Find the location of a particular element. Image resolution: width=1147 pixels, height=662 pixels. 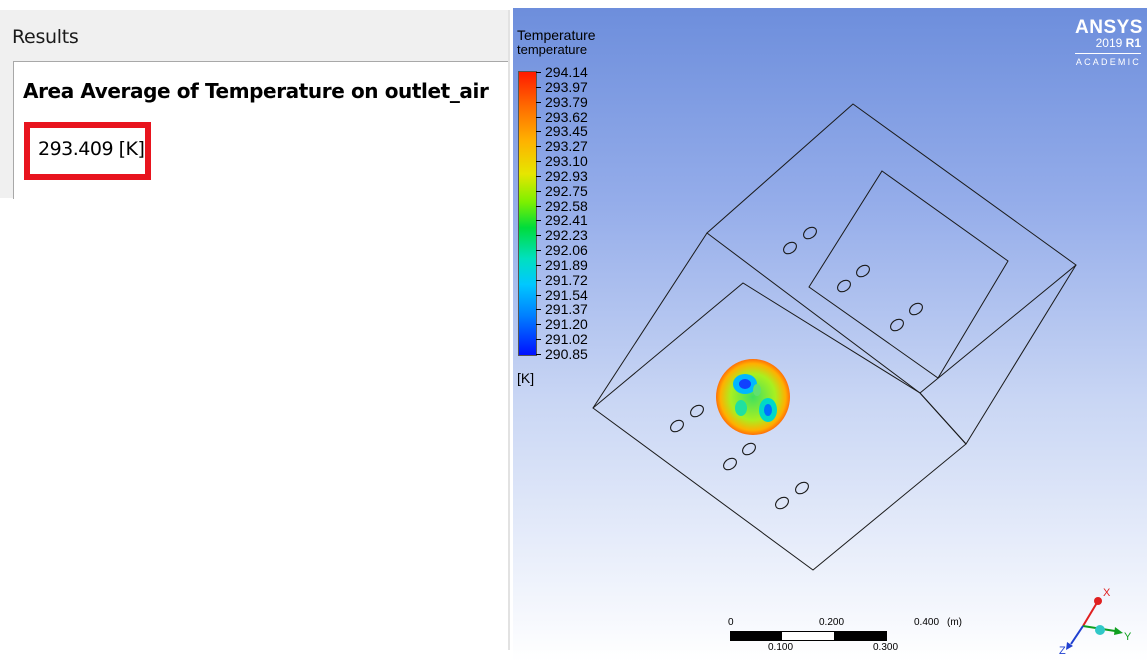

legend-variable: temperature is located at coordinates (552, 49).